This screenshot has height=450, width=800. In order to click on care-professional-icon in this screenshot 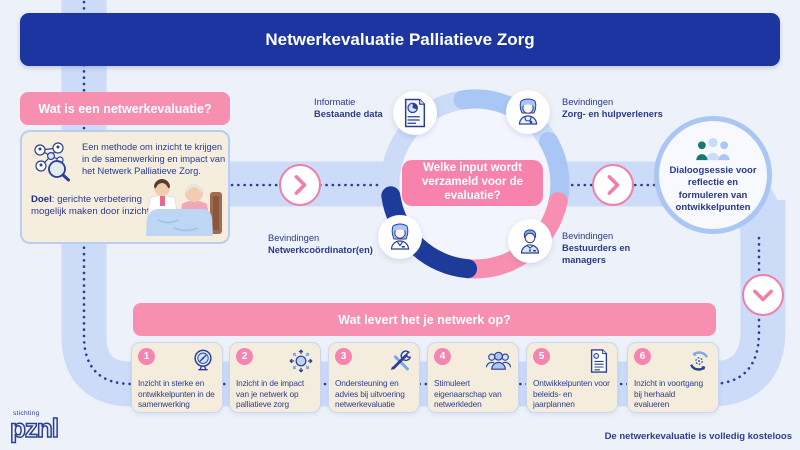, I will do `click(528, 112)`.